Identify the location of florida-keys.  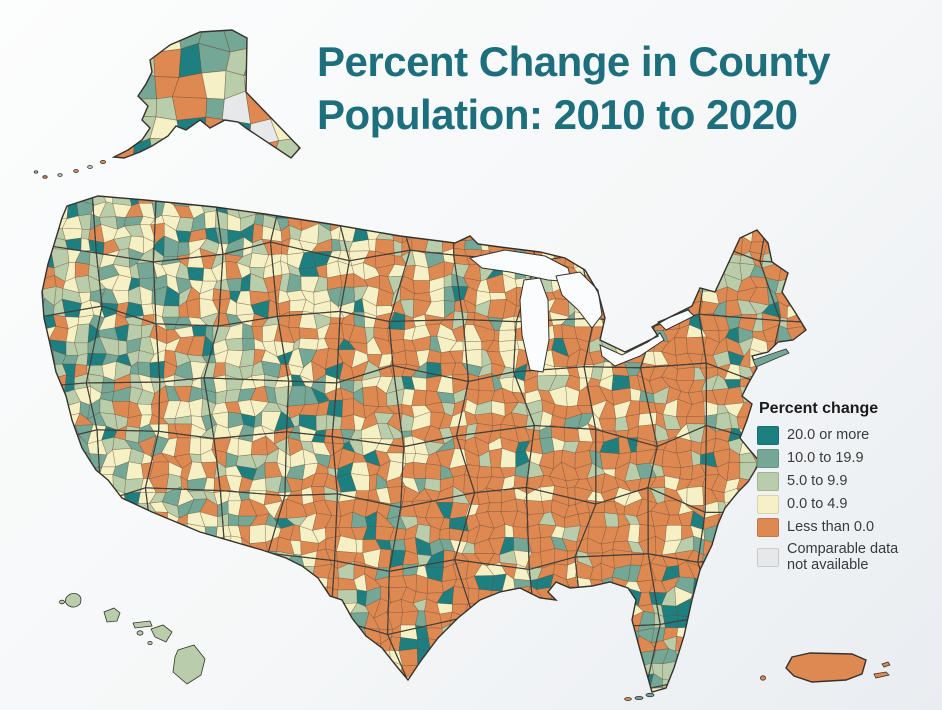
(639, 696).